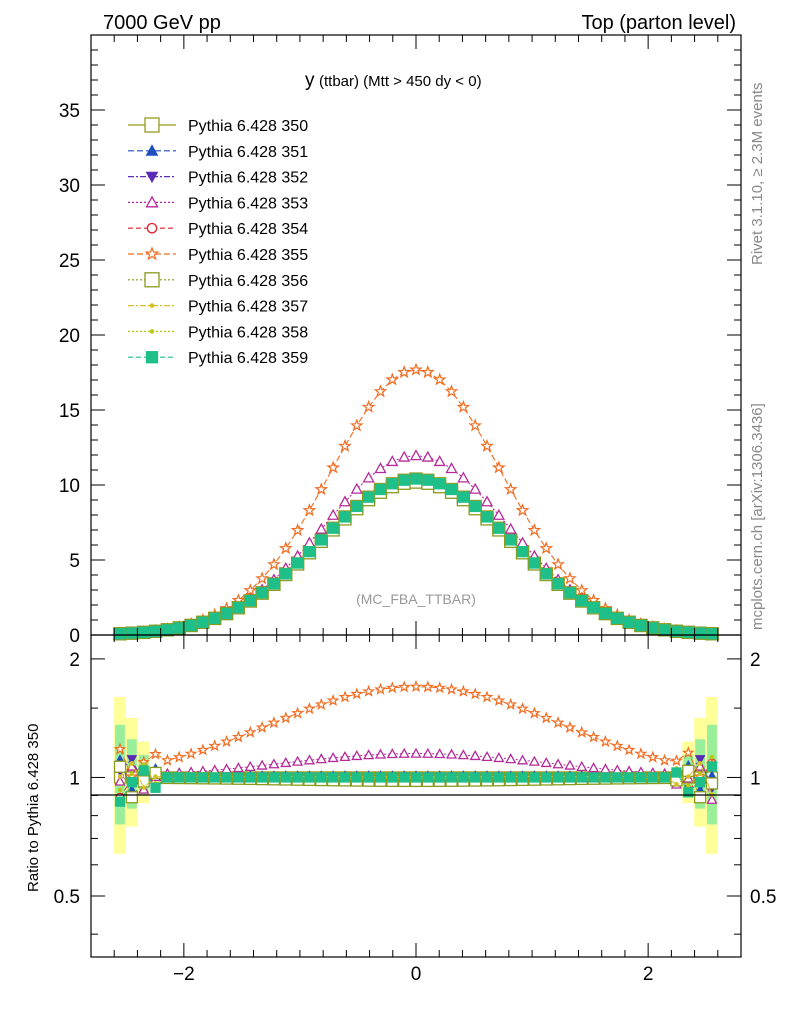  Describe the element at coordinates (658, 23) in the screenshot. I see `header-right: Top (parton level)` at that location.